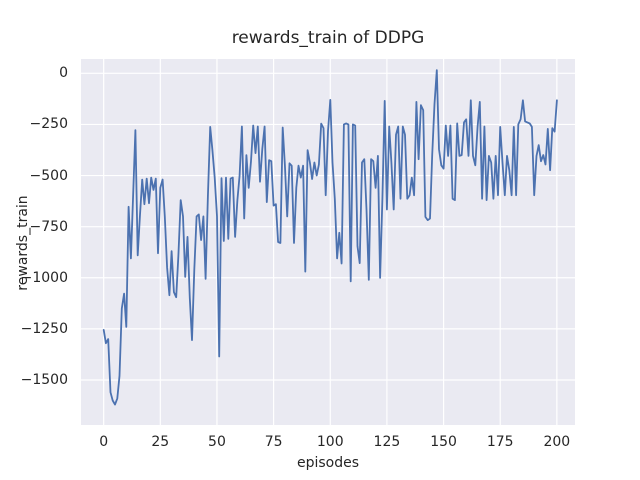  I want to click on y-axis-label: rewards_train, so click(23, 243).